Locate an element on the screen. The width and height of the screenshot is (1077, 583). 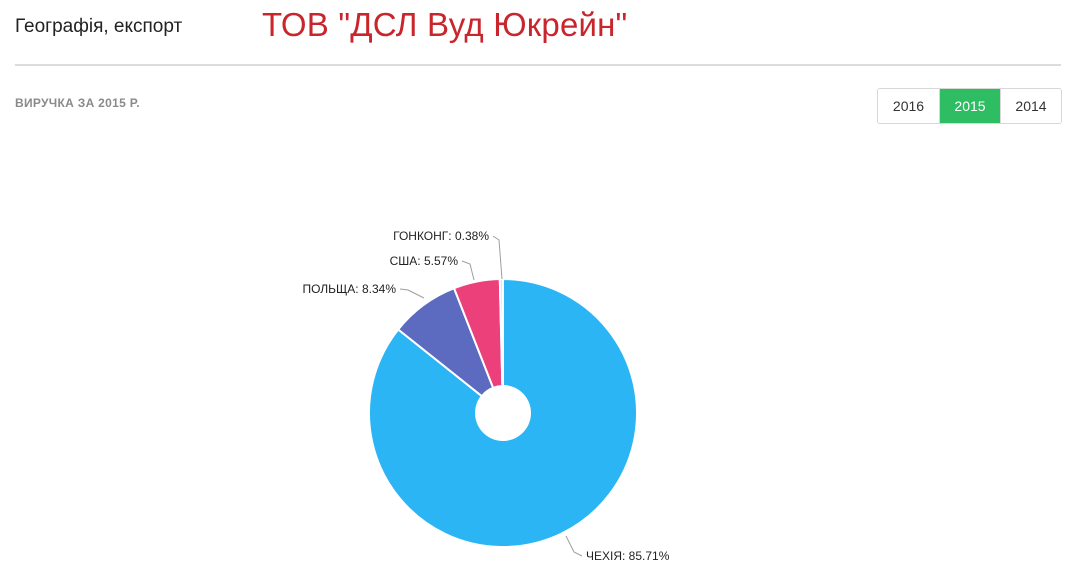
divider is located at coordinates (538, 65).